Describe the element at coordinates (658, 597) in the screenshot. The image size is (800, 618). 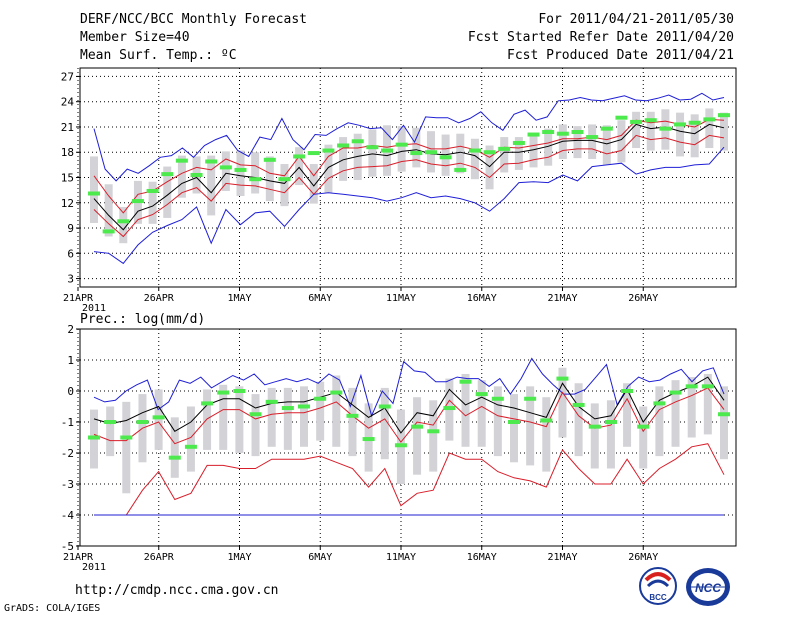
I see `bcc-logo-text: BCC` at that location.